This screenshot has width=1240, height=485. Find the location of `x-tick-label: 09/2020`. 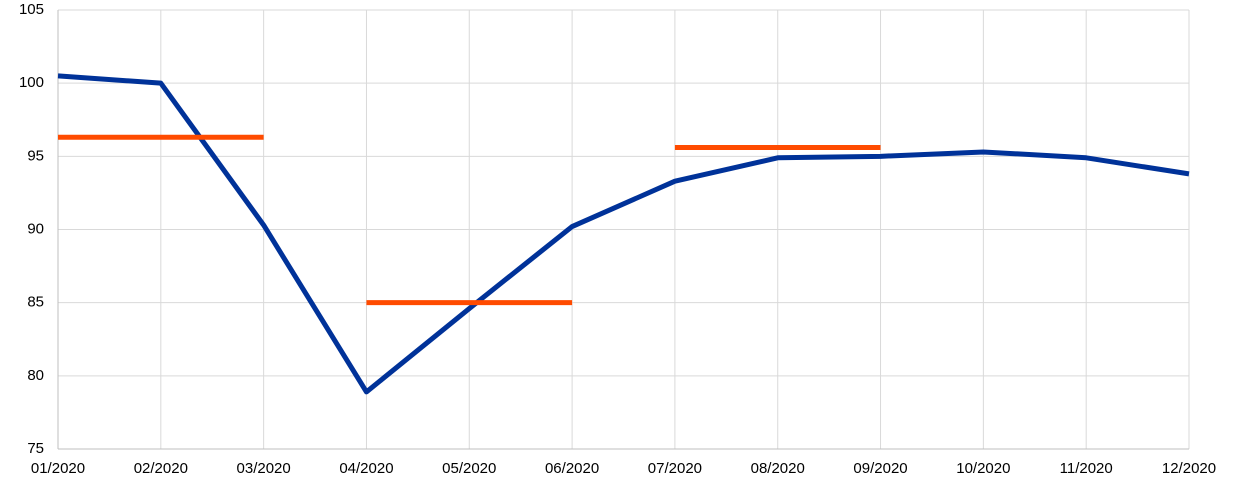

x-tick-label: 09/2020 is located at coordinates (880, 468).